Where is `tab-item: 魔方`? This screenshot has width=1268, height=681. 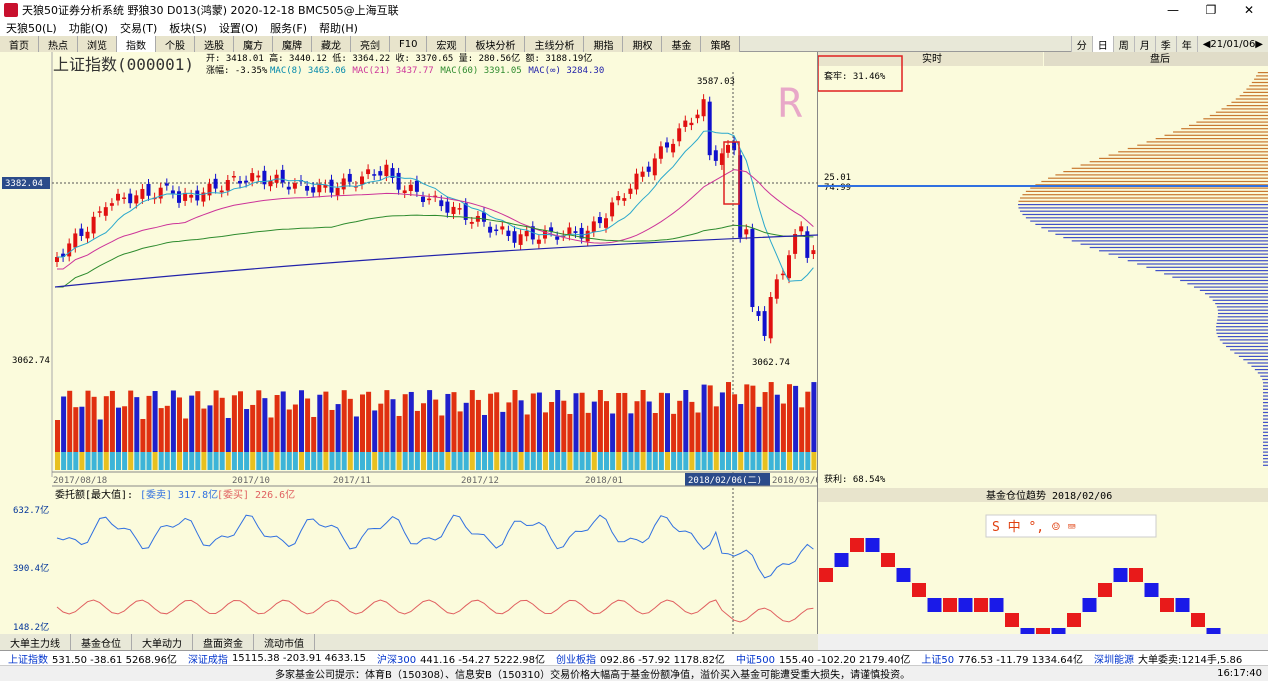
tab-item: 魔方 is located at coordinates (253, 44).